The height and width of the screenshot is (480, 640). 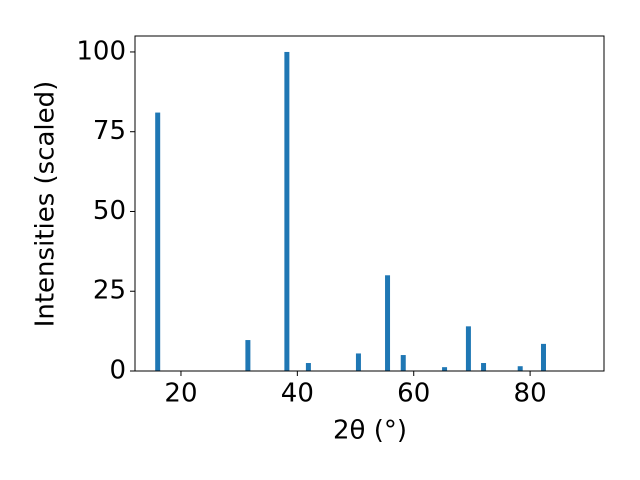 What do you see at coordinates (109, 291) in the screenshot?
I see `y-tick-label: 25` at bounding box center [109, 291].